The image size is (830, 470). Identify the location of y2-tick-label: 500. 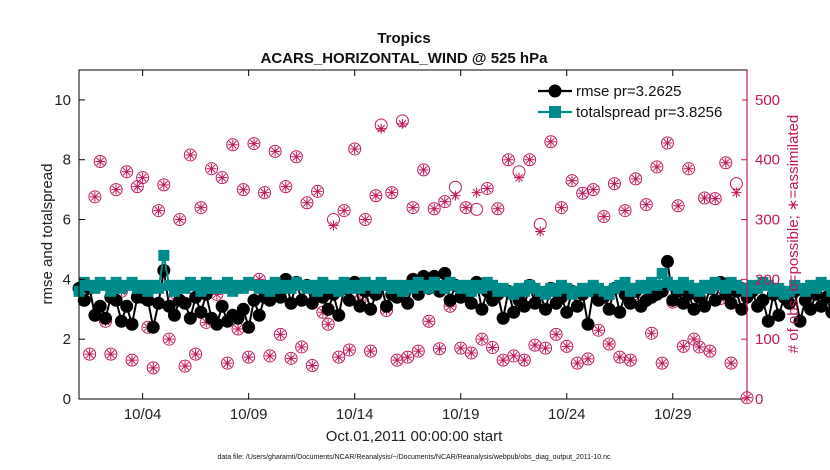
(767, 100).